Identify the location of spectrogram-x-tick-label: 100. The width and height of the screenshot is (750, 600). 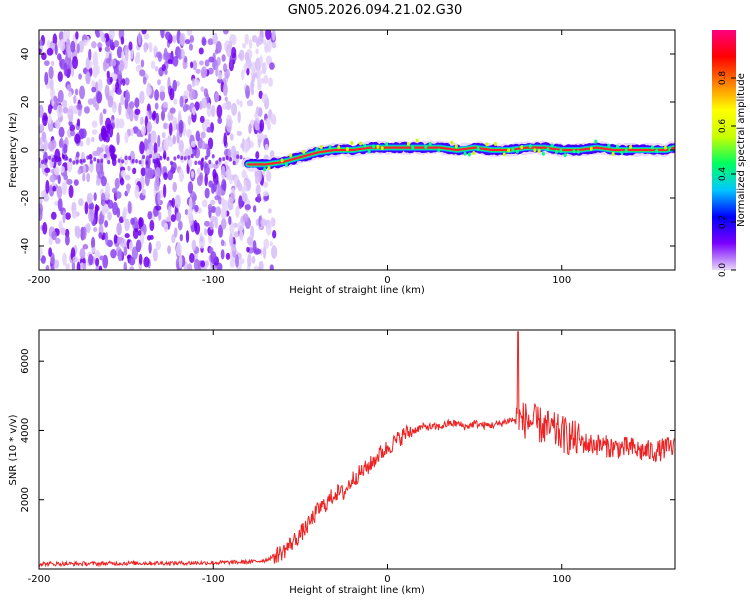
(561, 280).